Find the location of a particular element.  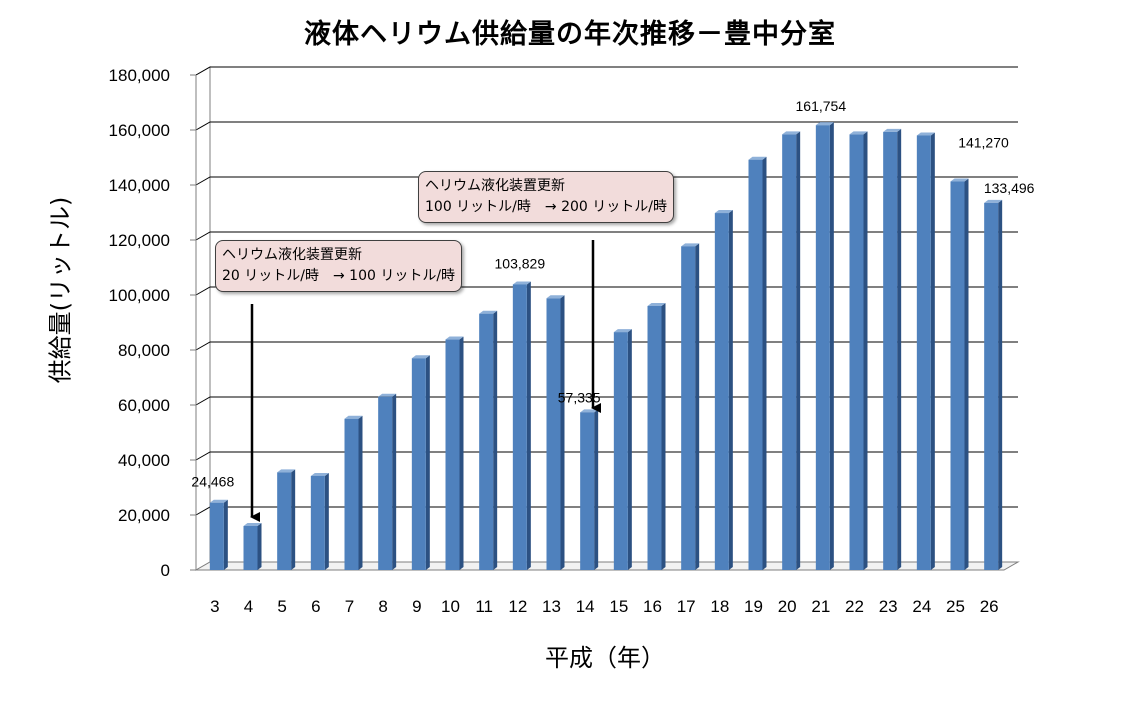

x-tick-label: 10 is located at coordinates (450, 606).